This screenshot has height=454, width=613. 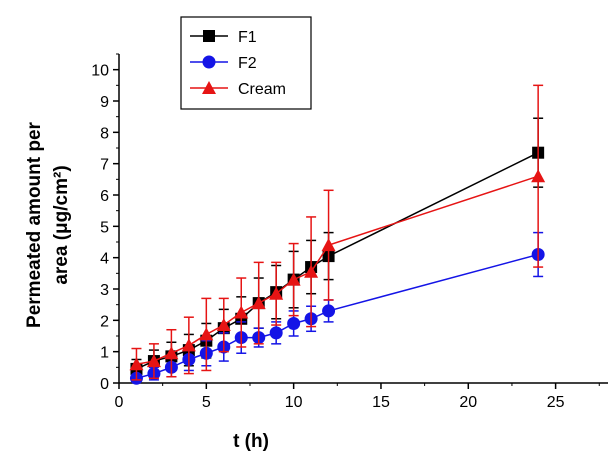 What do you see at coordinates (294, 402) in the screenshot?
I see `x-tick-label: 10` at bounding box center [294, 402].